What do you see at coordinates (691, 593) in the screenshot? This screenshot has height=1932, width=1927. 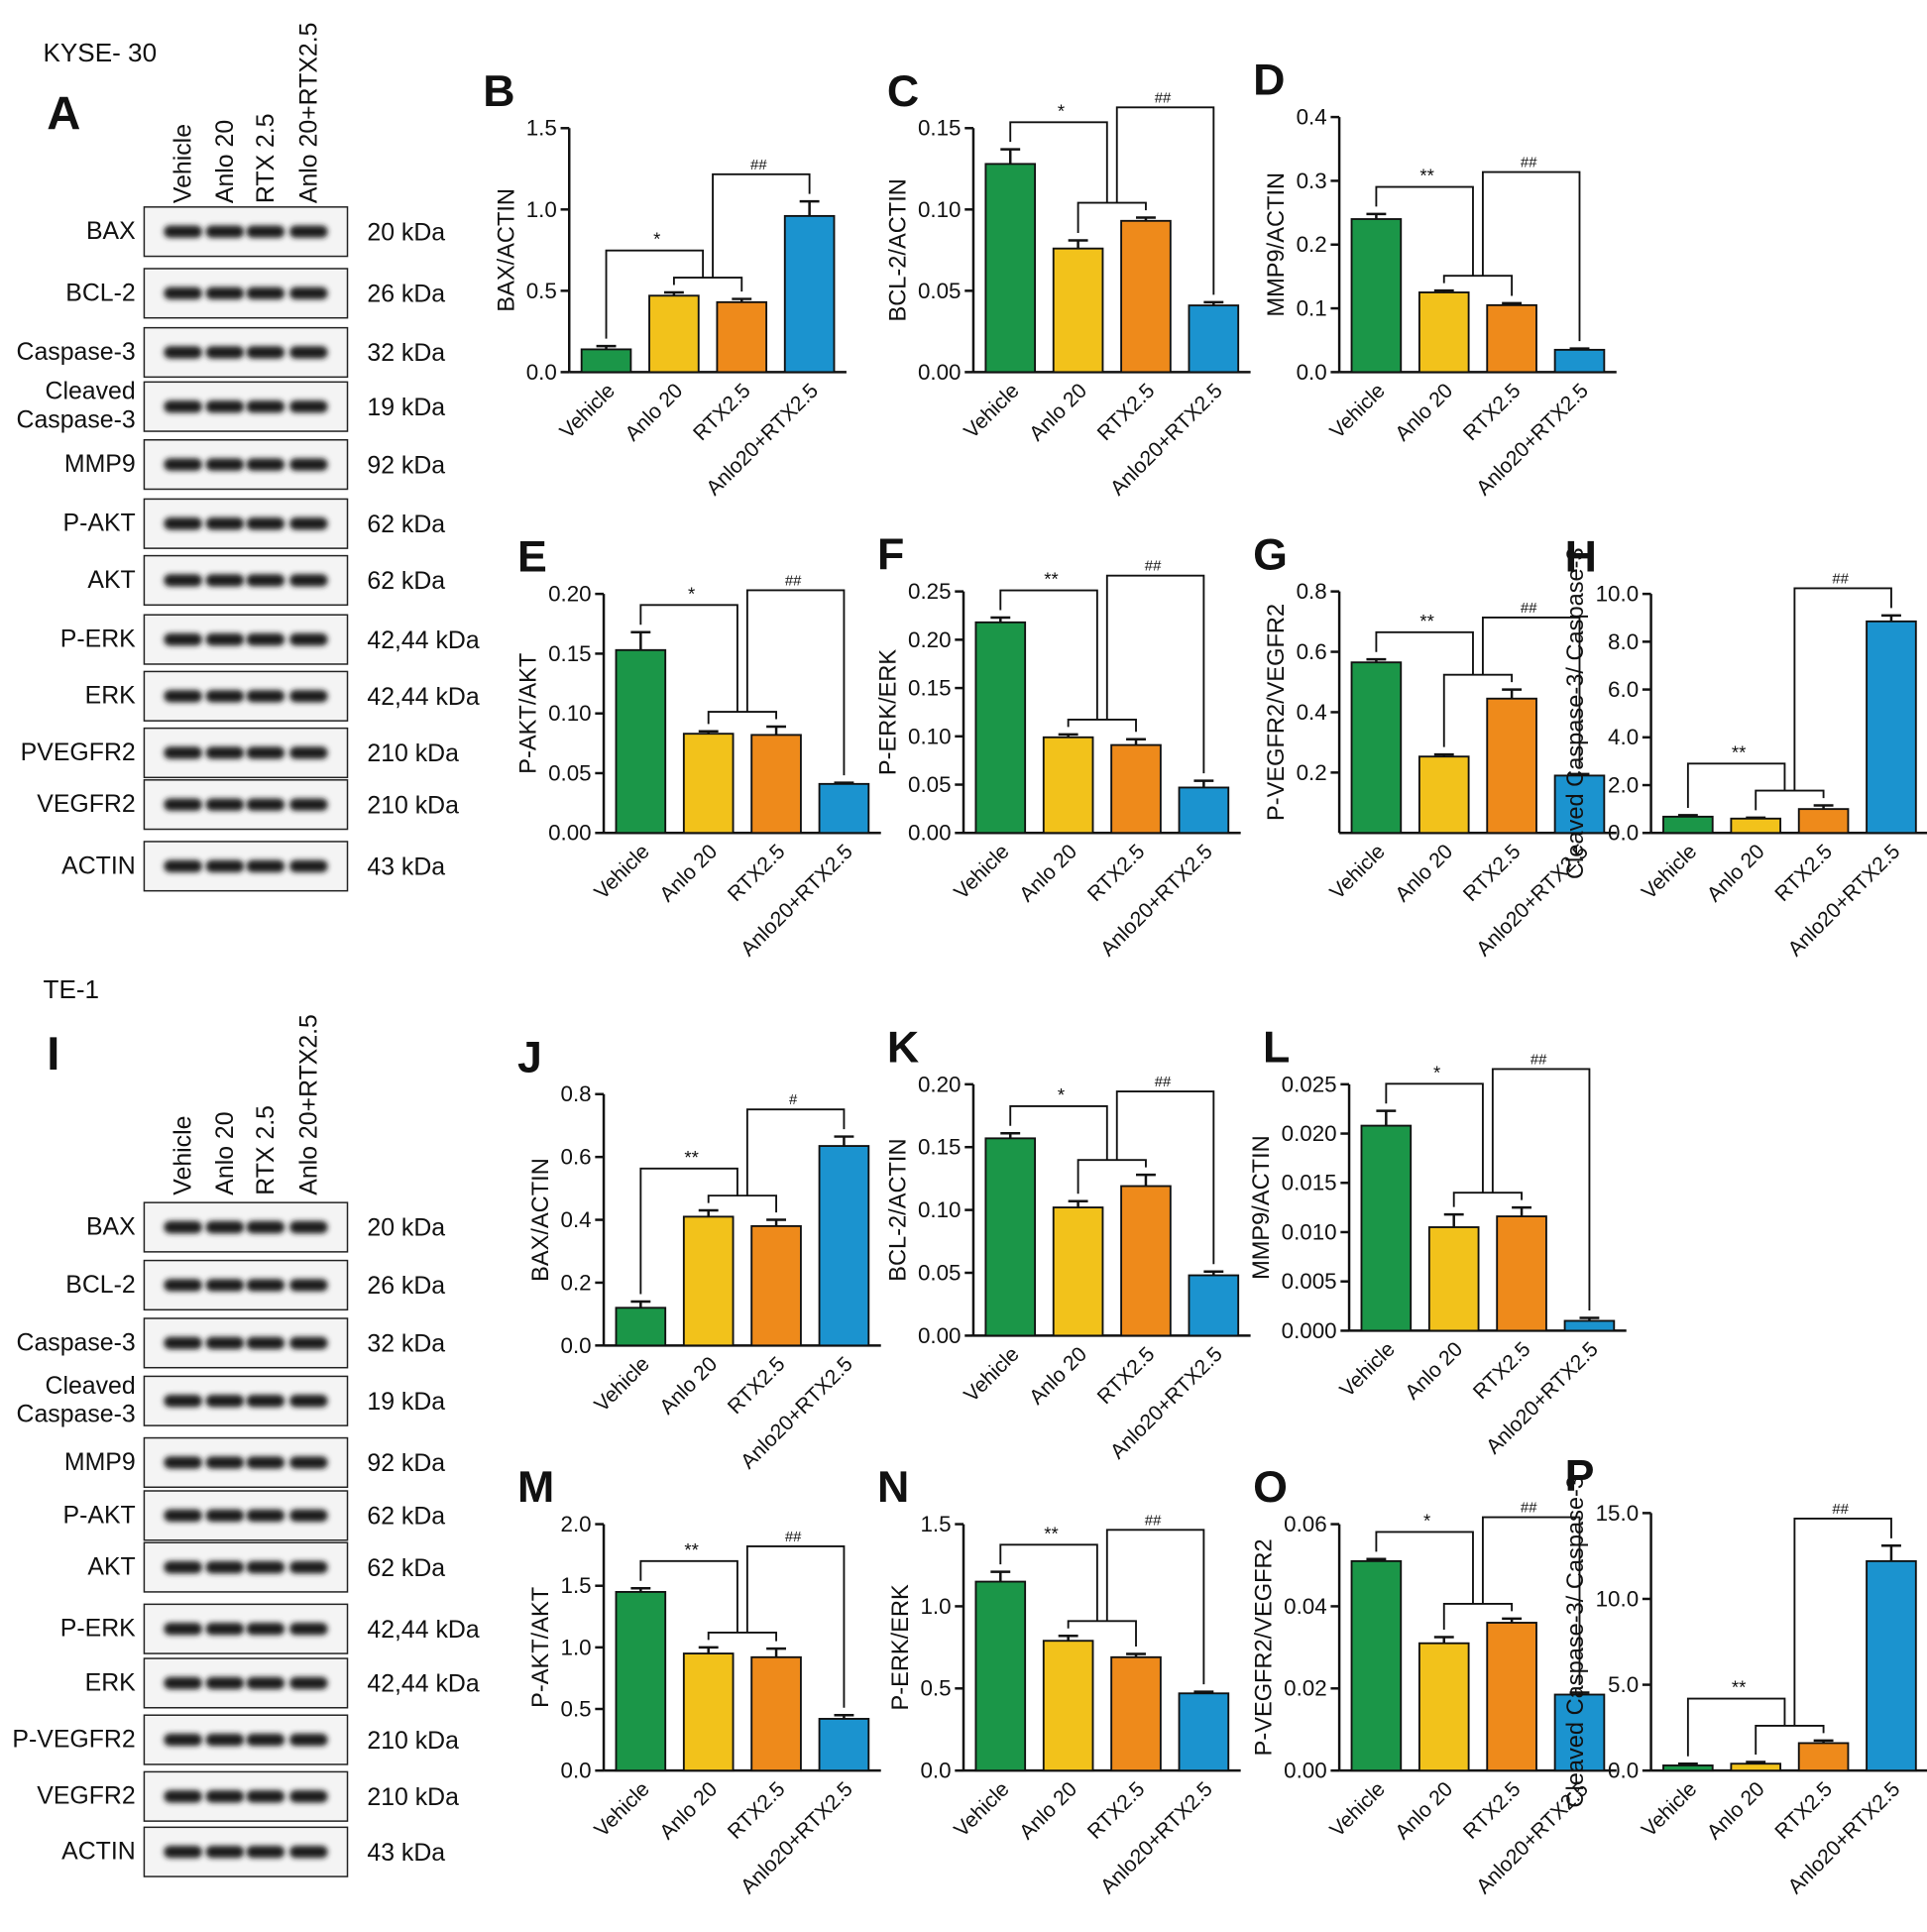 I see `significance: *` at bounding box center [691, 593].